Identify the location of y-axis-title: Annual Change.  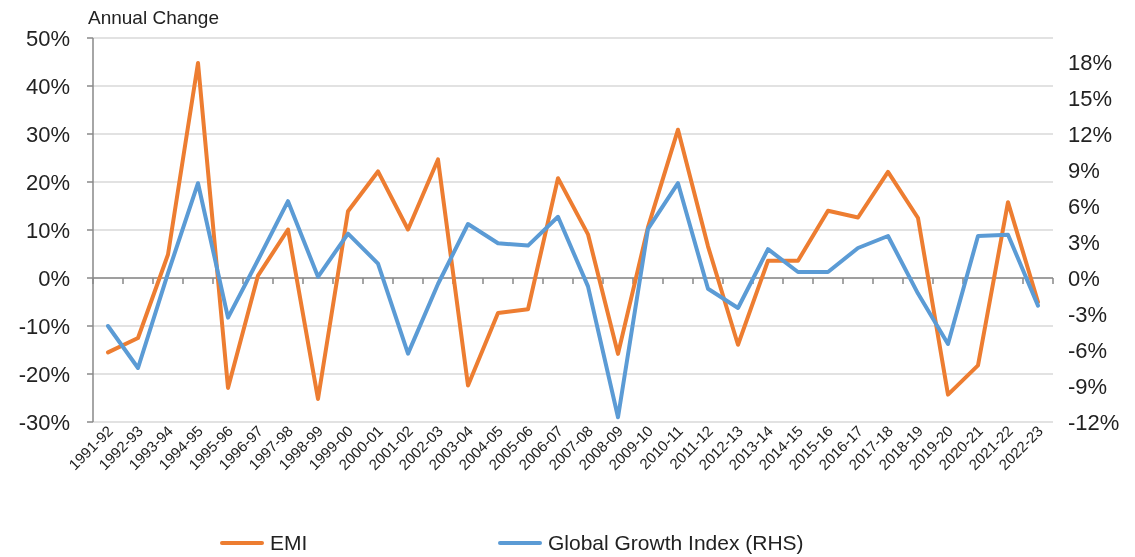
(153, 17).